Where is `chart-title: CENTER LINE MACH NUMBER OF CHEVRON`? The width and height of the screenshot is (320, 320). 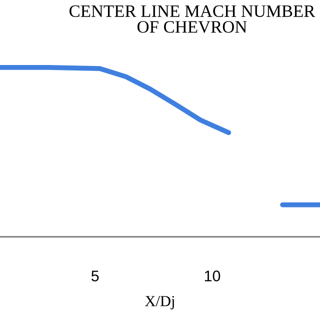 chart-title: CENTER LINE MACH NUMBER OF CHEVRON is located at coordinates (193, 19).